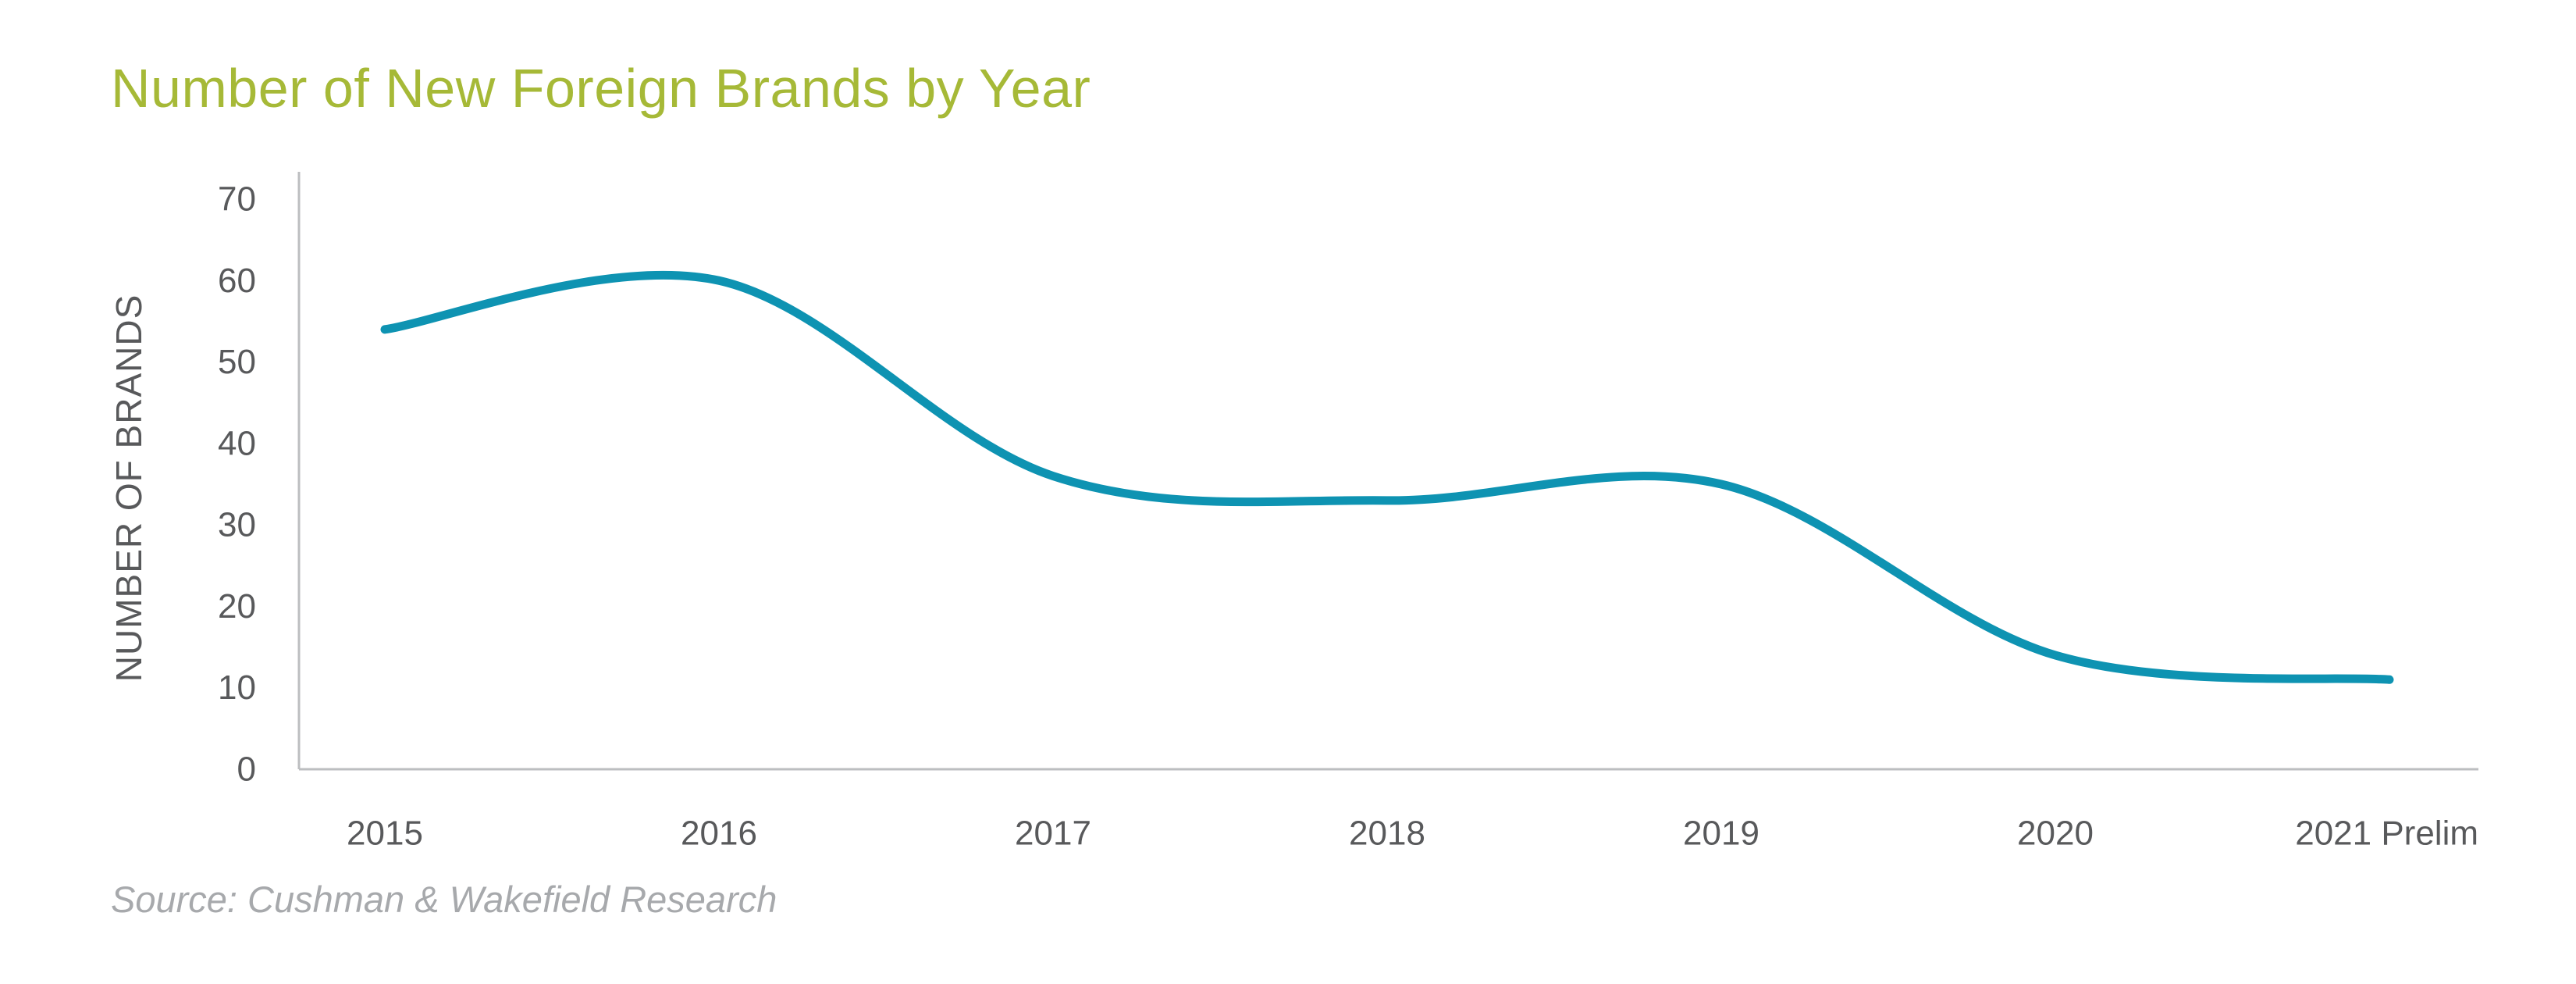  Describe the element at coordinates (237, 281) in the screenshot. I see `y-tick-label: 60` at that location.